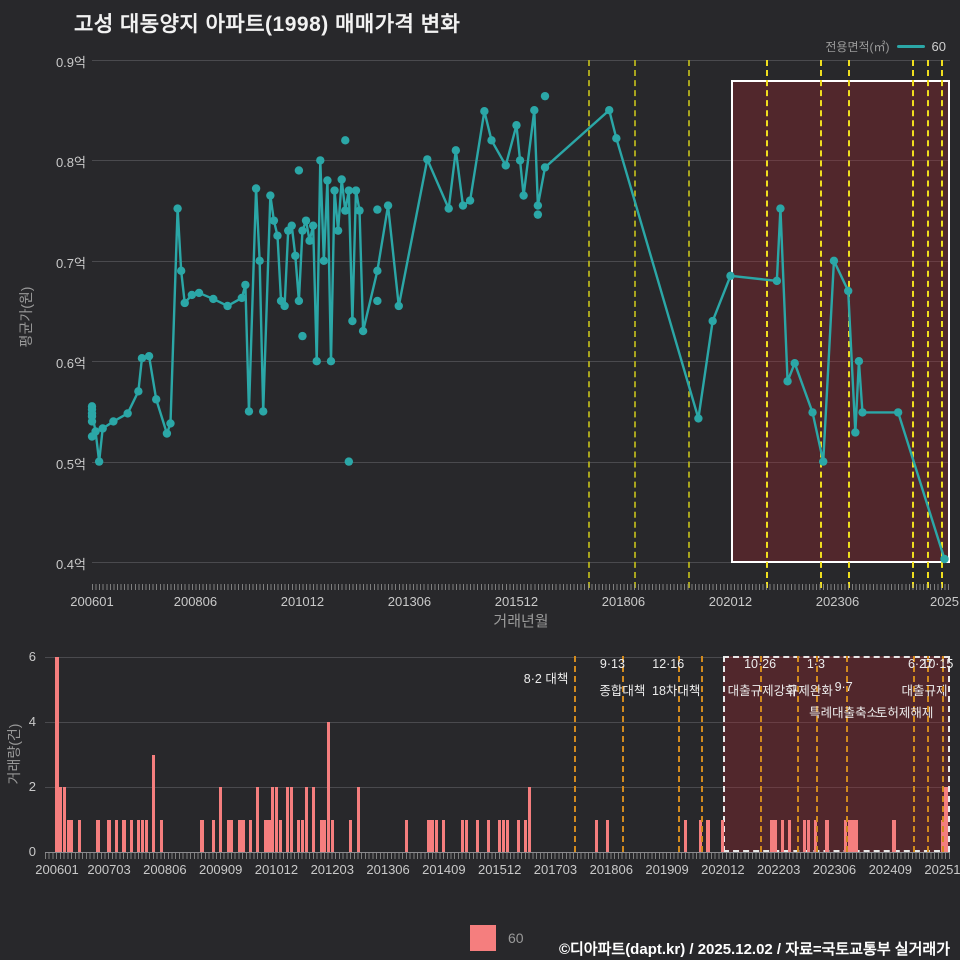 This screenshot has height=960, width=960. Describe the element at coordinates (302, 601) in the screenshot. I see `price-x-tick-label: 201012` at that location.